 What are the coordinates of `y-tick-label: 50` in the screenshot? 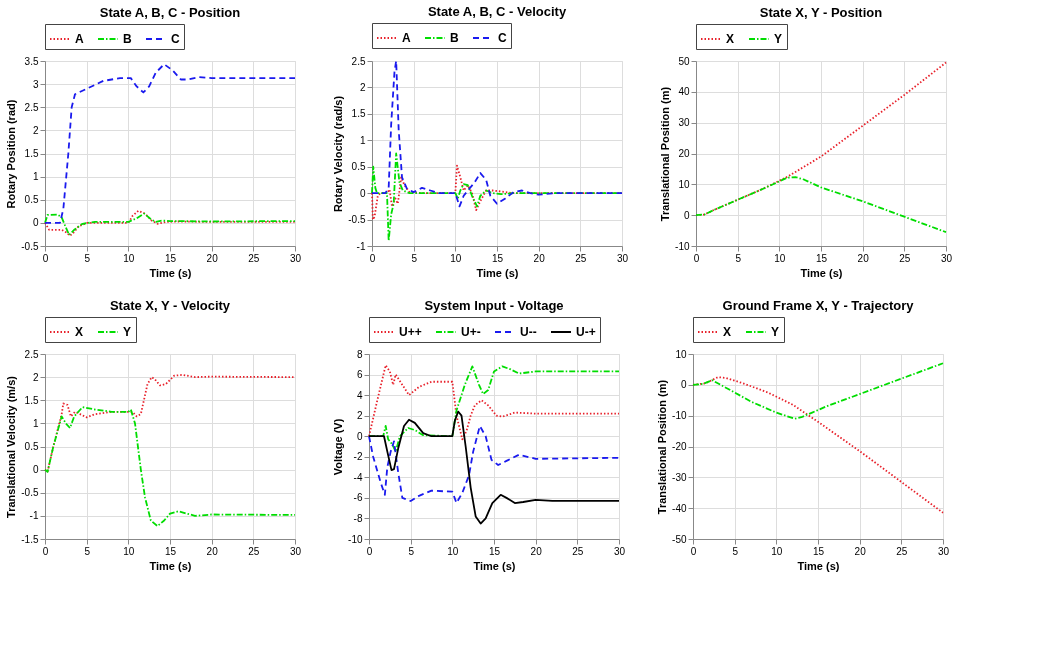 It's located at (684, 61).